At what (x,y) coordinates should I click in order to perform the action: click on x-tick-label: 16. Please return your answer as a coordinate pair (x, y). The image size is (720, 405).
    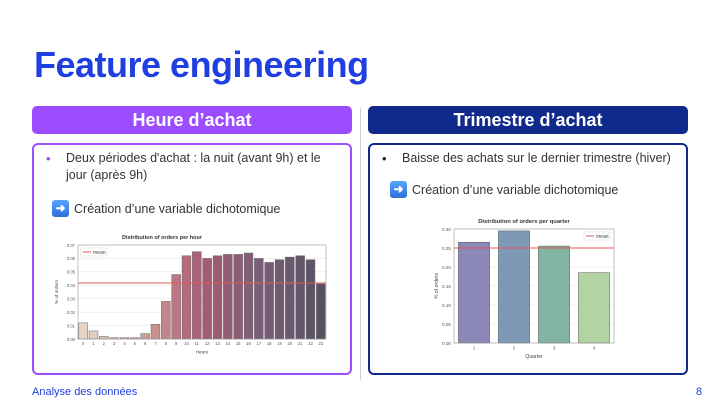
    Looking at the image, I should click on (248, 343).